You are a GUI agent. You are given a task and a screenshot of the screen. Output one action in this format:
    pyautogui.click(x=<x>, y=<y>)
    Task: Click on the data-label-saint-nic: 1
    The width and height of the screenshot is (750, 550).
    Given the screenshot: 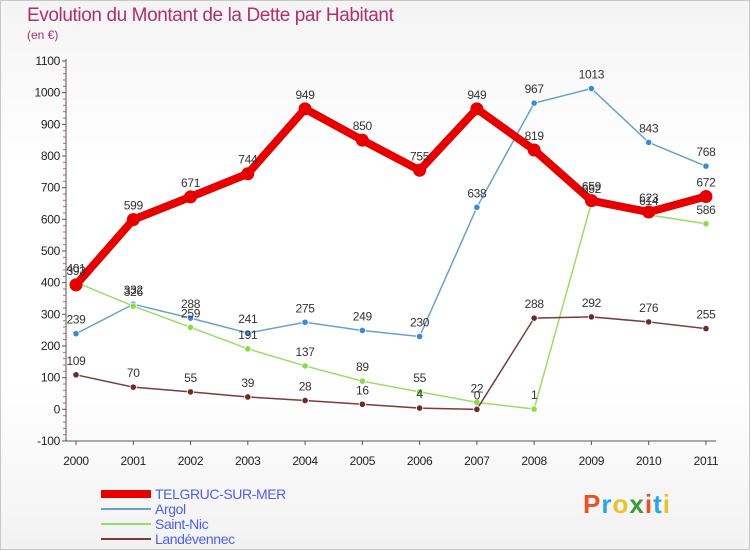 What is the action you would take?
    pyautogui.click(x=534, y=395)
    